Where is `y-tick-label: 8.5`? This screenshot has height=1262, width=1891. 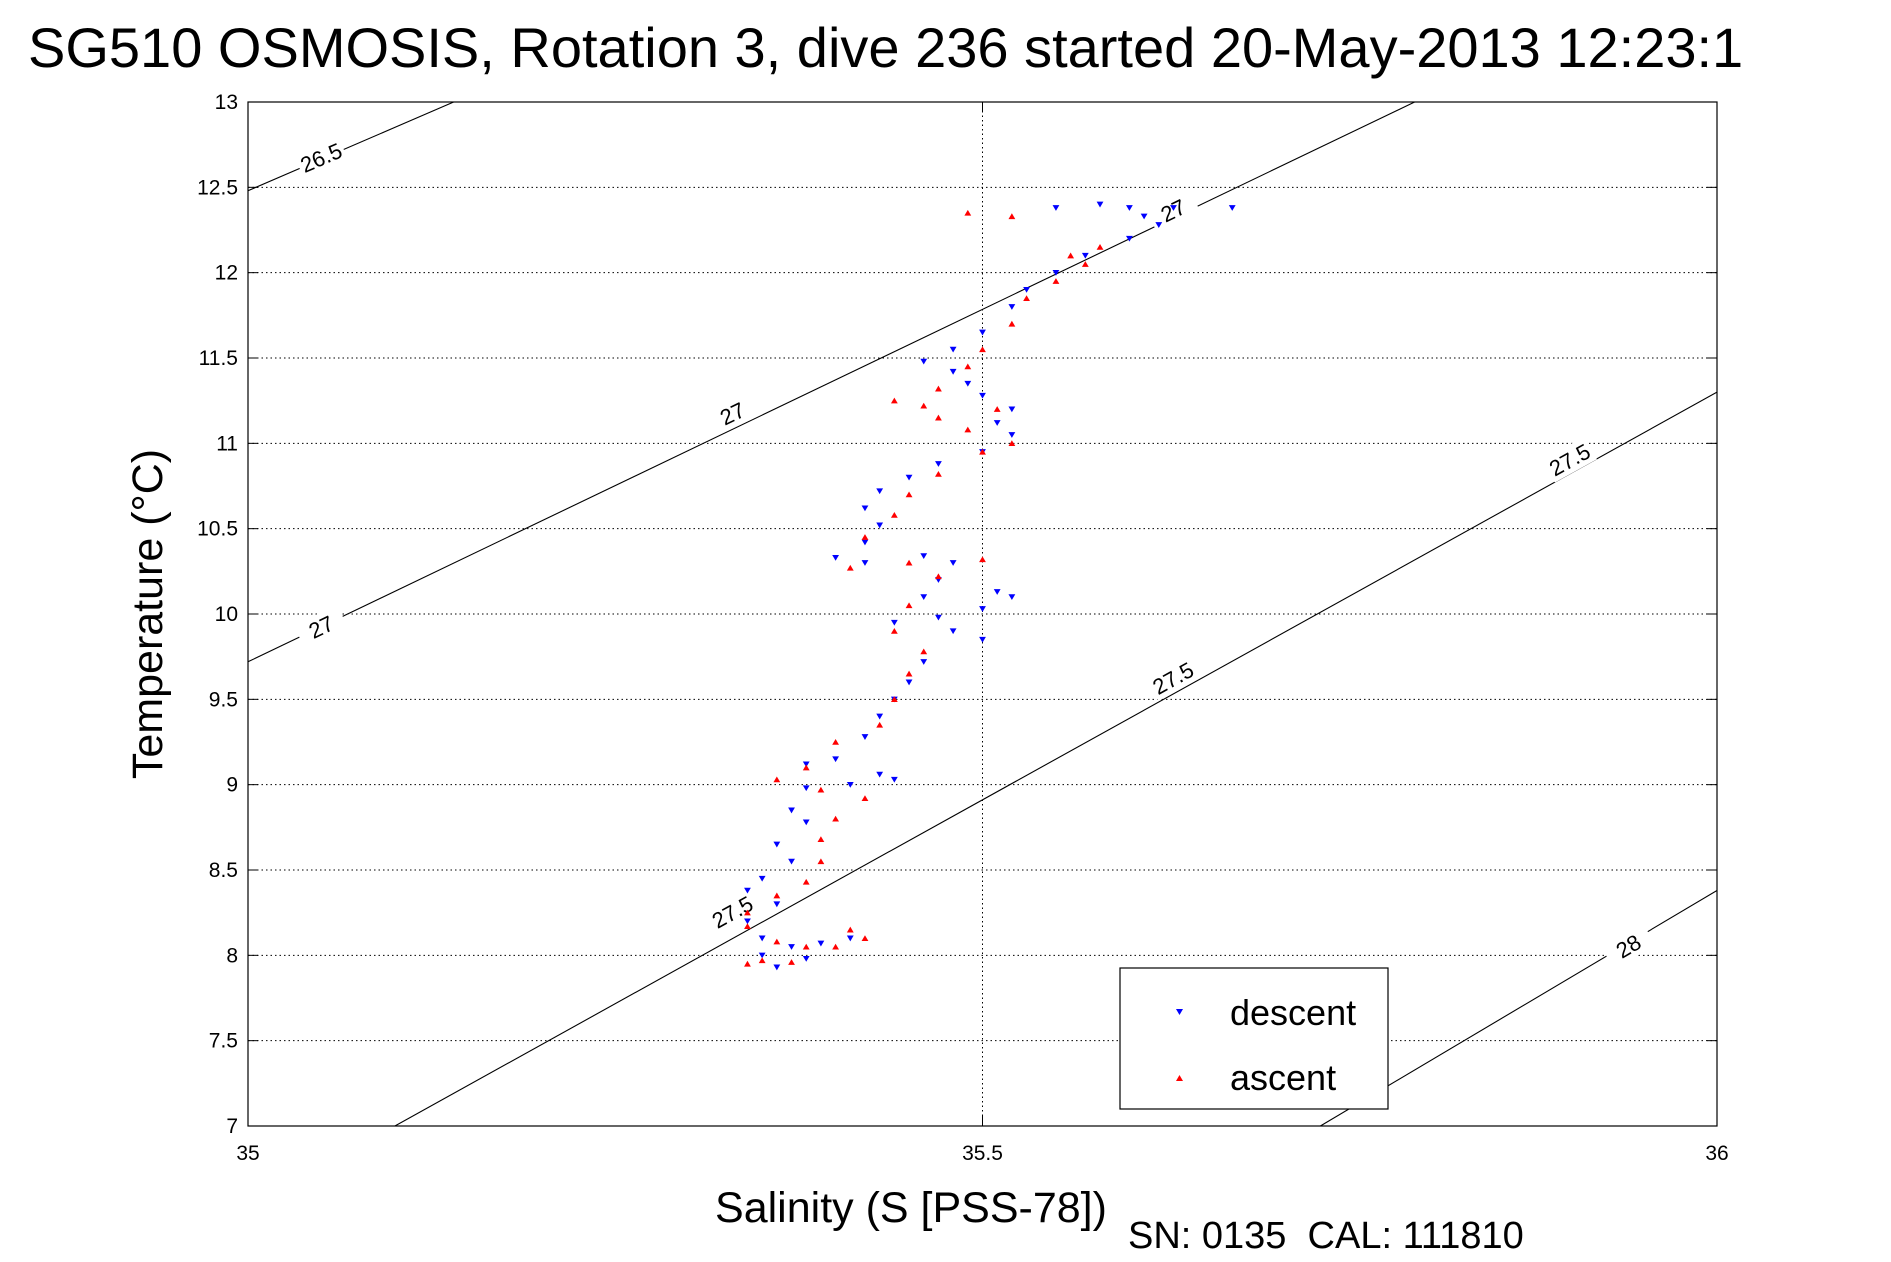
y-tick-label: 8.5 is located at coordinates (223, 870).